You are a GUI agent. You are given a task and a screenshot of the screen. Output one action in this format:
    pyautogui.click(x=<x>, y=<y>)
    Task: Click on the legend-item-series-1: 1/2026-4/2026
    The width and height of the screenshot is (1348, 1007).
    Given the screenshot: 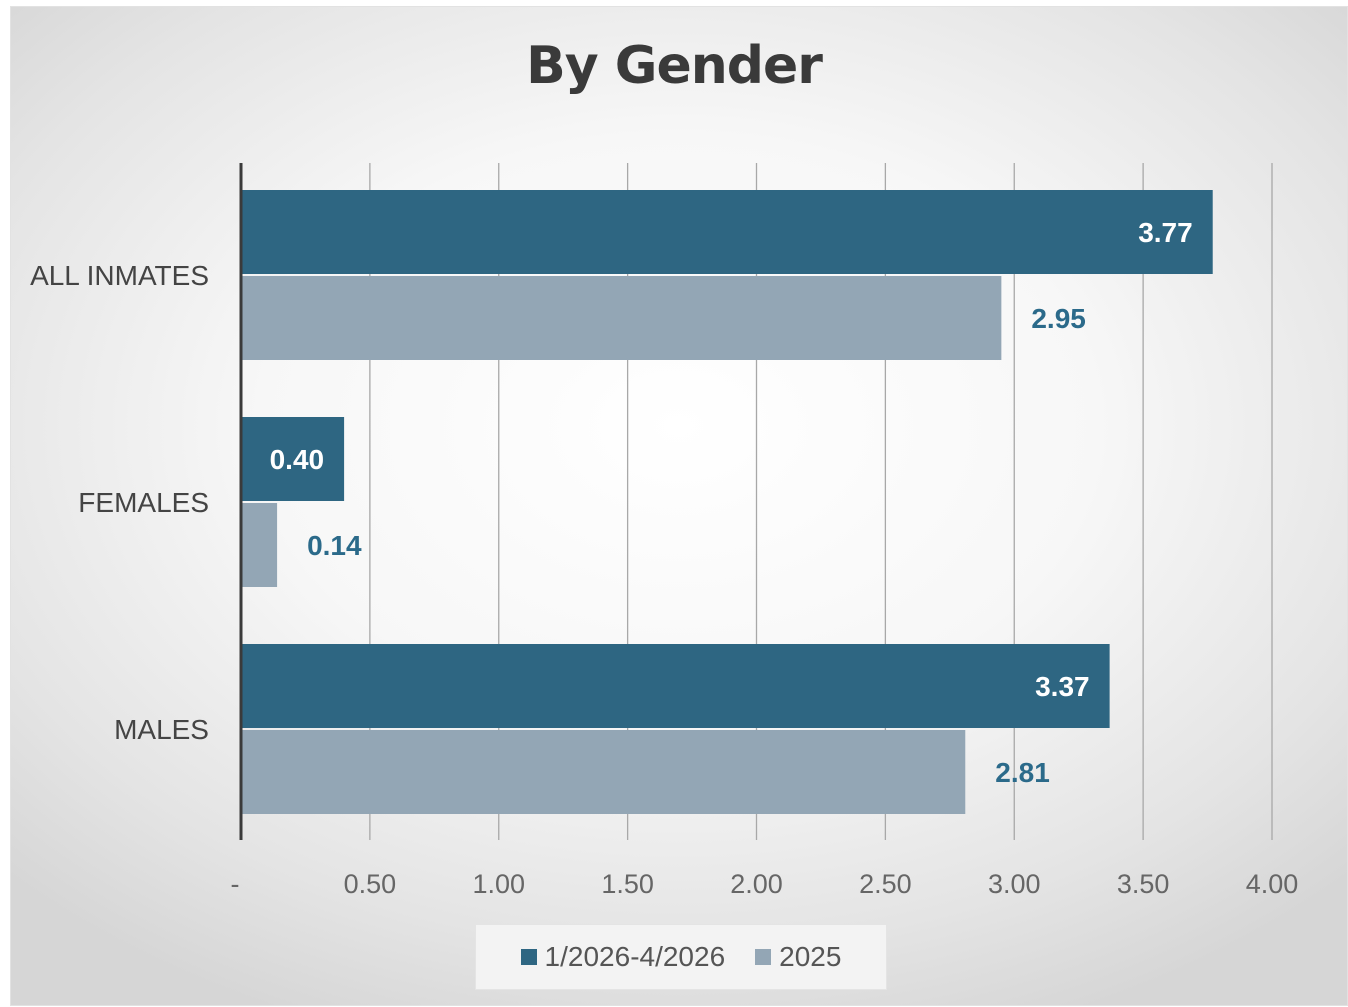 What is the action you would take?
    pyautogui.click(x=623, y=957)
    